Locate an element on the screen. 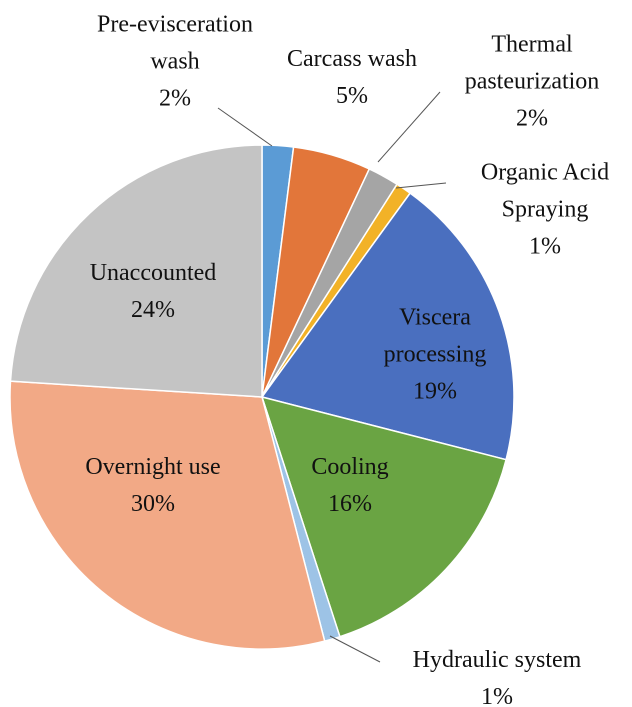 Image resolution: width=632 pixels, height=707 pixels. slice-label: Thermal pasteurization 2% is located at coordinates (532, 82).